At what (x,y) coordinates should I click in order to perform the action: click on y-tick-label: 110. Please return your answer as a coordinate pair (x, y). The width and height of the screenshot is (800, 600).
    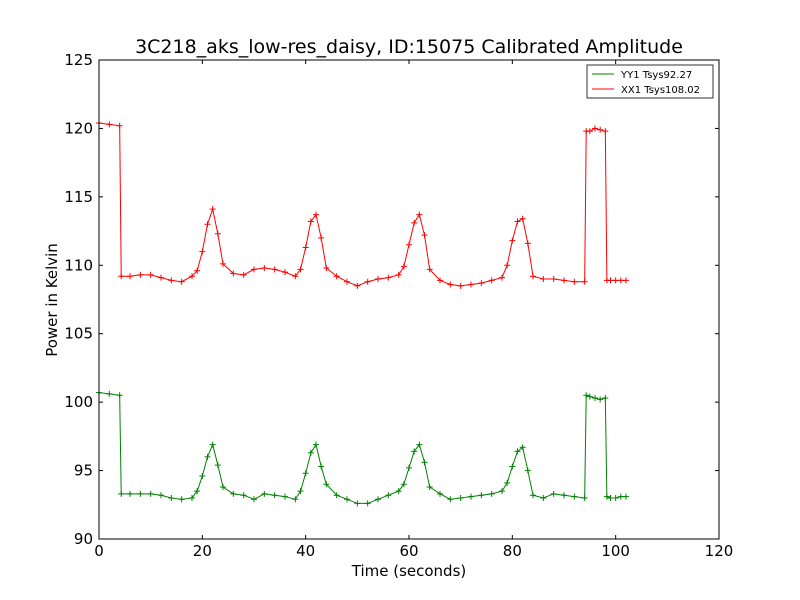
    Looking at the image, I should click on (78, 265).